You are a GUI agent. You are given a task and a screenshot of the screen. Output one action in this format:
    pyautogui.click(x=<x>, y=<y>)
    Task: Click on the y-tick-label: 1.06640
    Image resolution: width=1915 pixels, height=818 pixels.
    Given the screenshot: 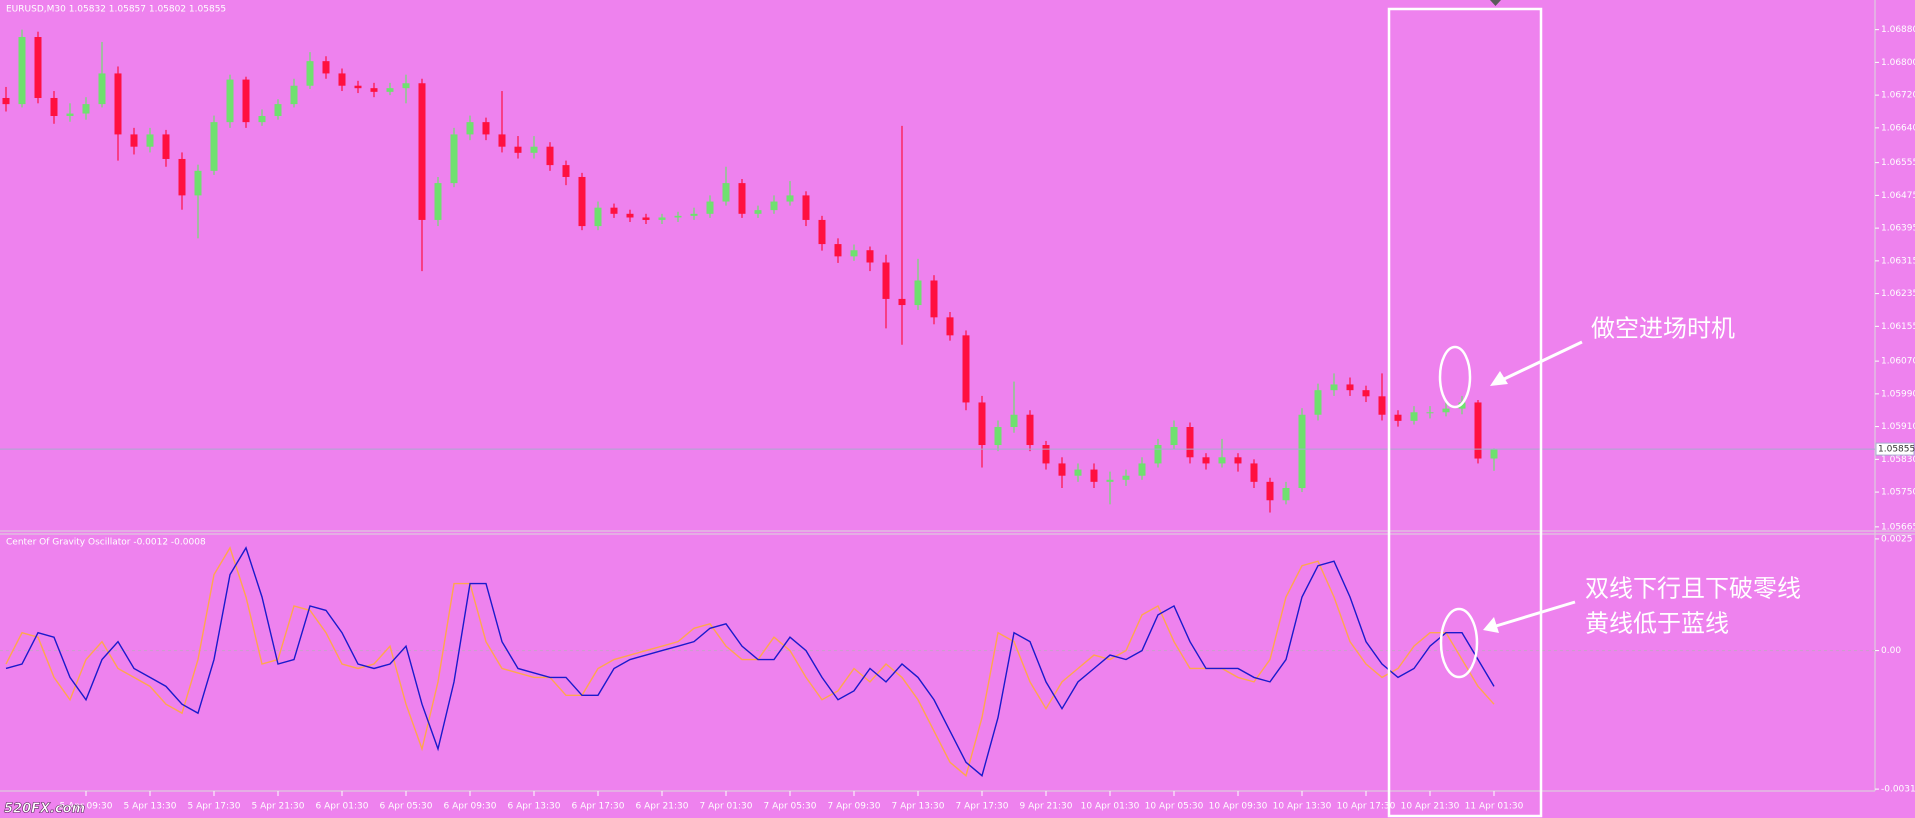 What is the action you would take?
    pyautogui.click(x=1898, y=128)
    